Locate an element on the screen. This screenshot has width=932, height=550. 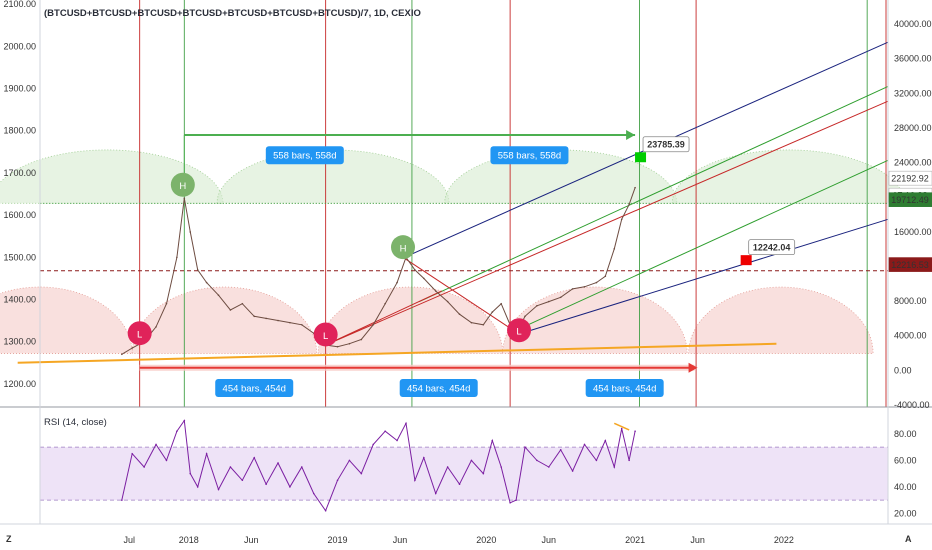
orange-trend-line is located at coordinates (397, 353).